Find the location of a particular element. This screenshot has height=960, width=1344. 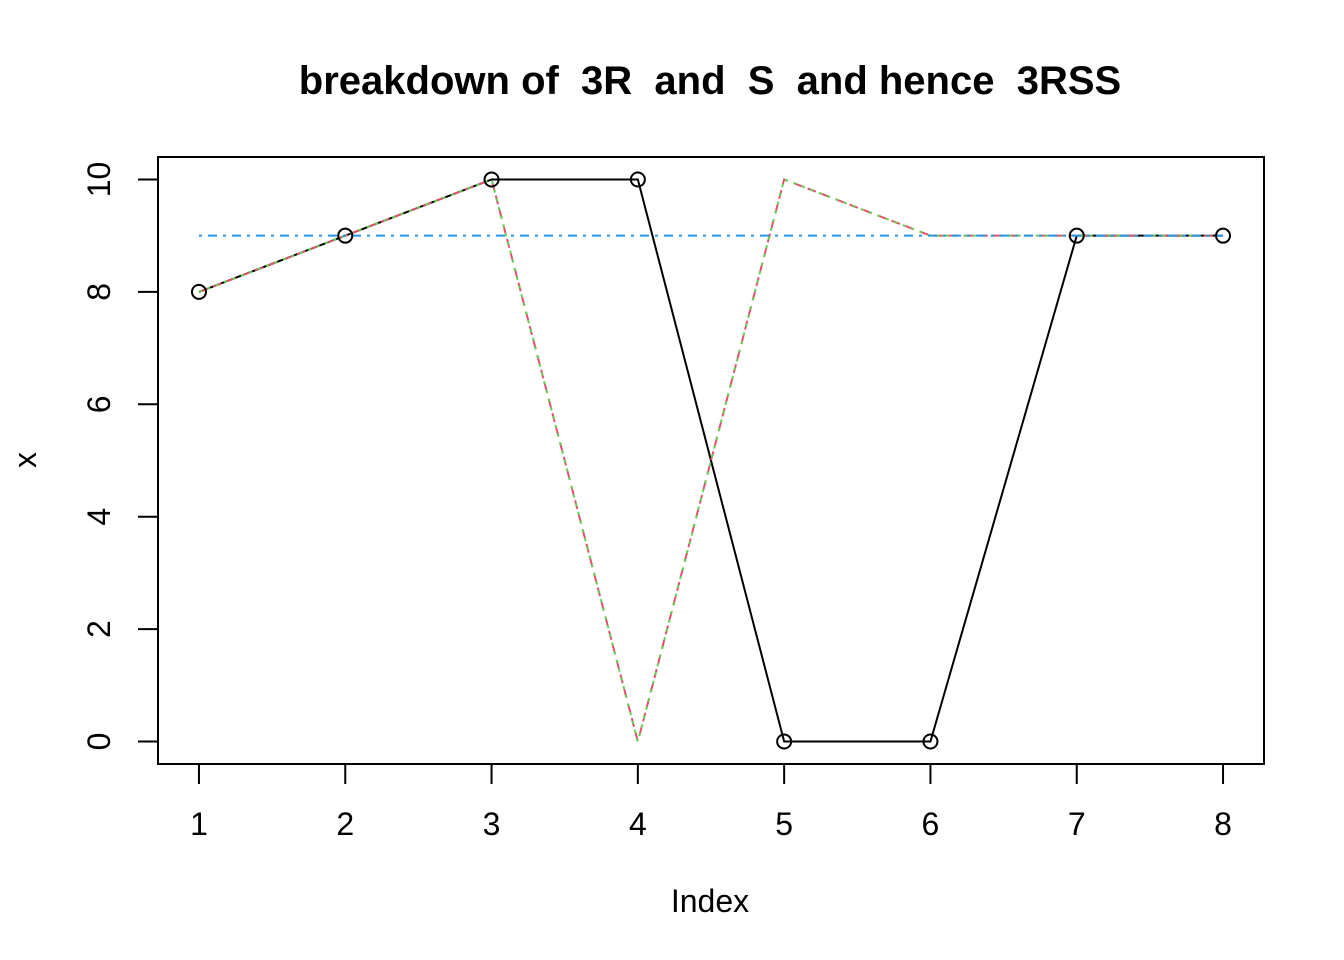

y-tick-label: 0 is located at coordinates (99, 742).